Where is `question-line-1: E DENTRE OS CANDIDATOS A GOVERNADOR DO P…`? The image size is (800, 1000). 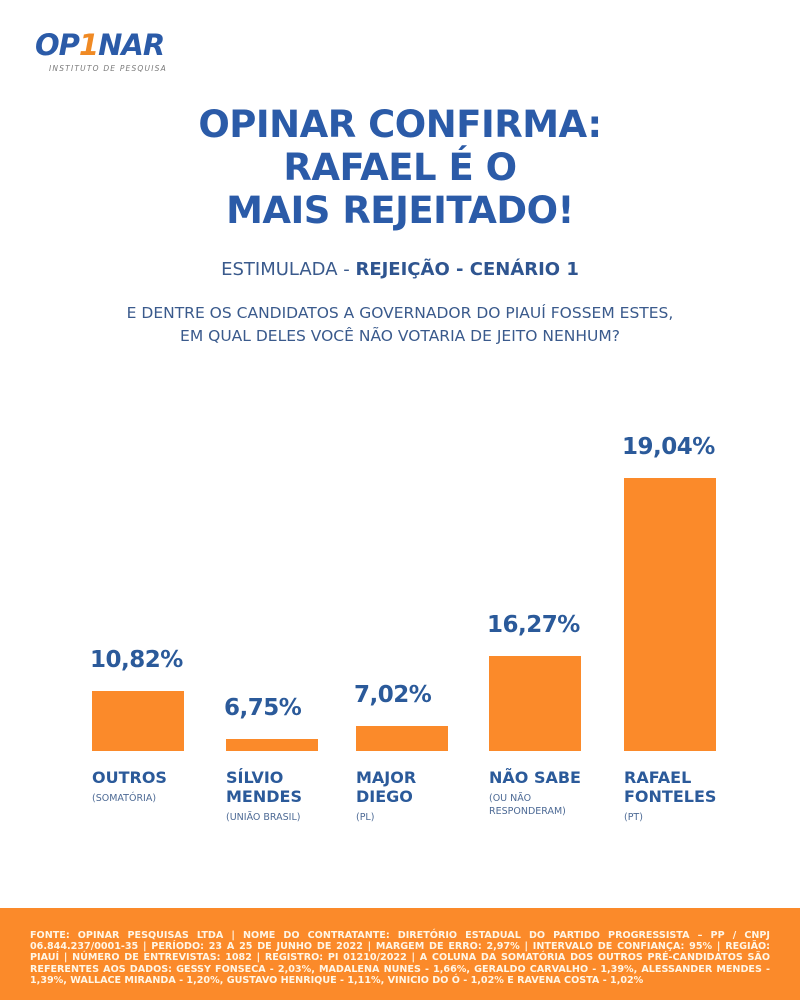 question-line-1: E DENTRE OS CANDIDATOS A GOVERNADOR DO P… is located at coordinates (400, 313).